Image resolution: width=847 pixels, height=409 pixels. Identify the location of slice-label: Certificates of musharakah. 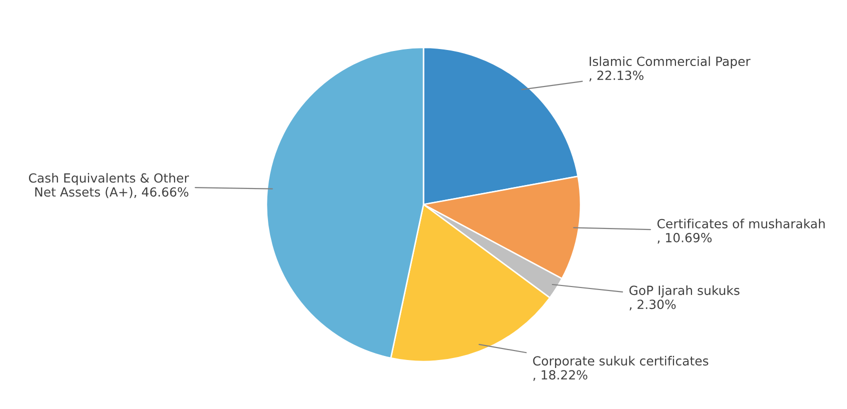
(741, 223).